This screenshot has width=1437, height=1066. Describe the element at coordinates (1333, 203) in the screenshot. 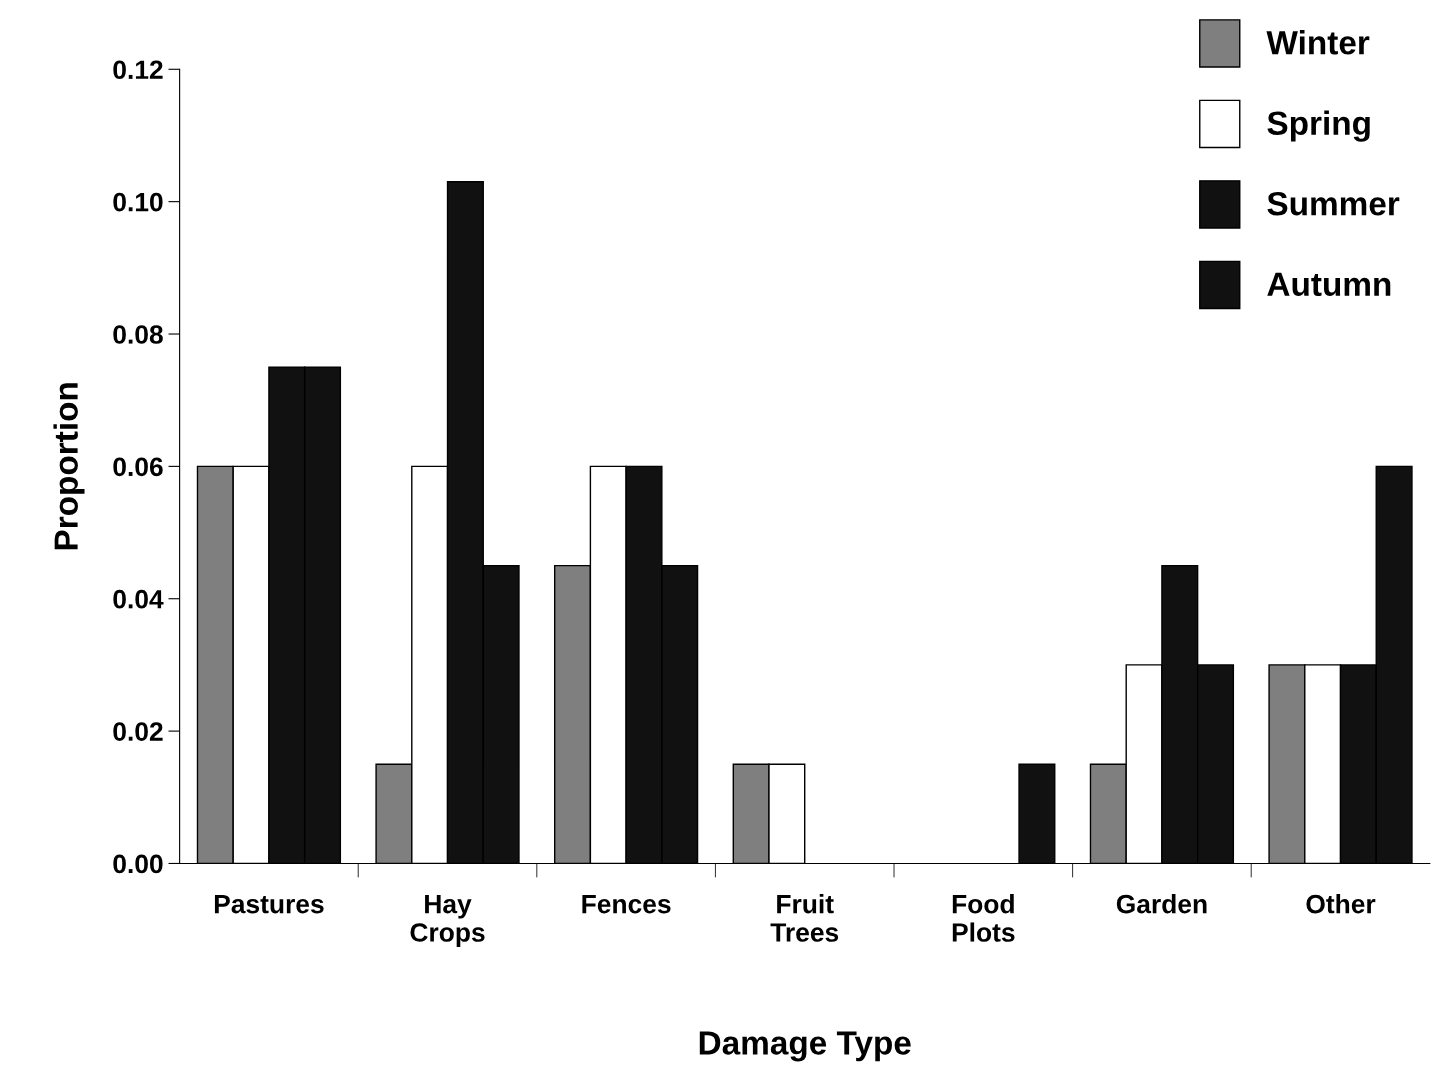

I see `legend-label: Summer` at that location.